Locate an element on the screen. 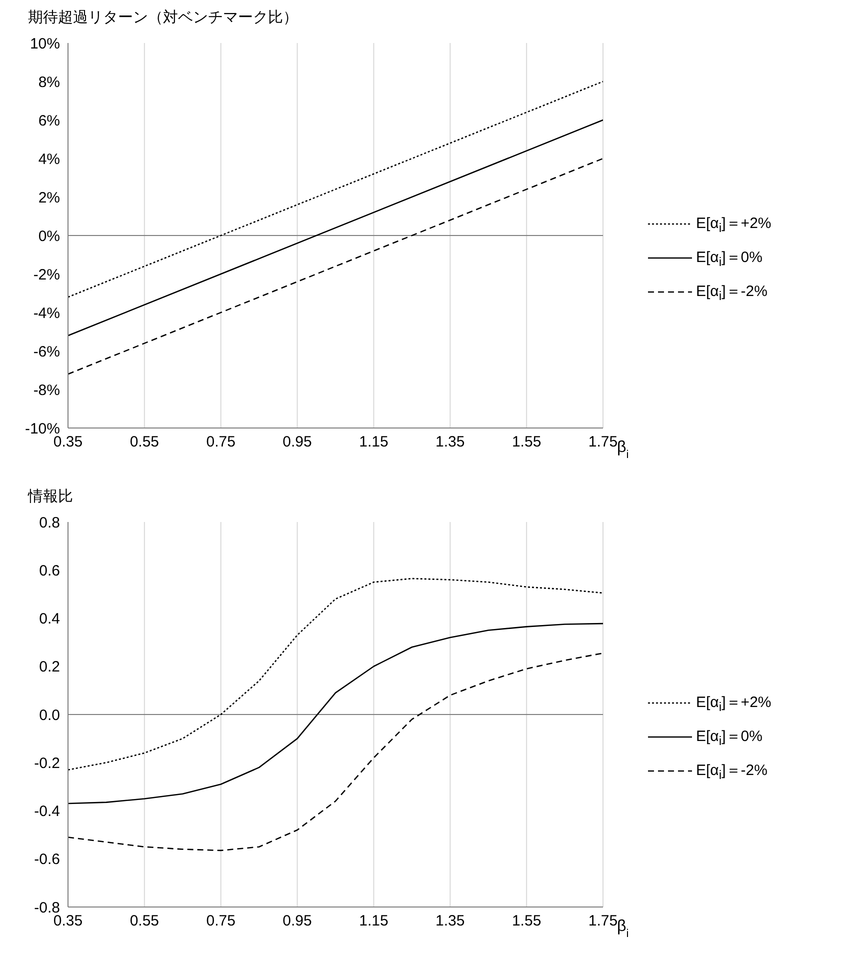 Image resolution: width=856 pixels, height=973 pixels. y-tick-label: 6% is located at coordinates (49, 121).